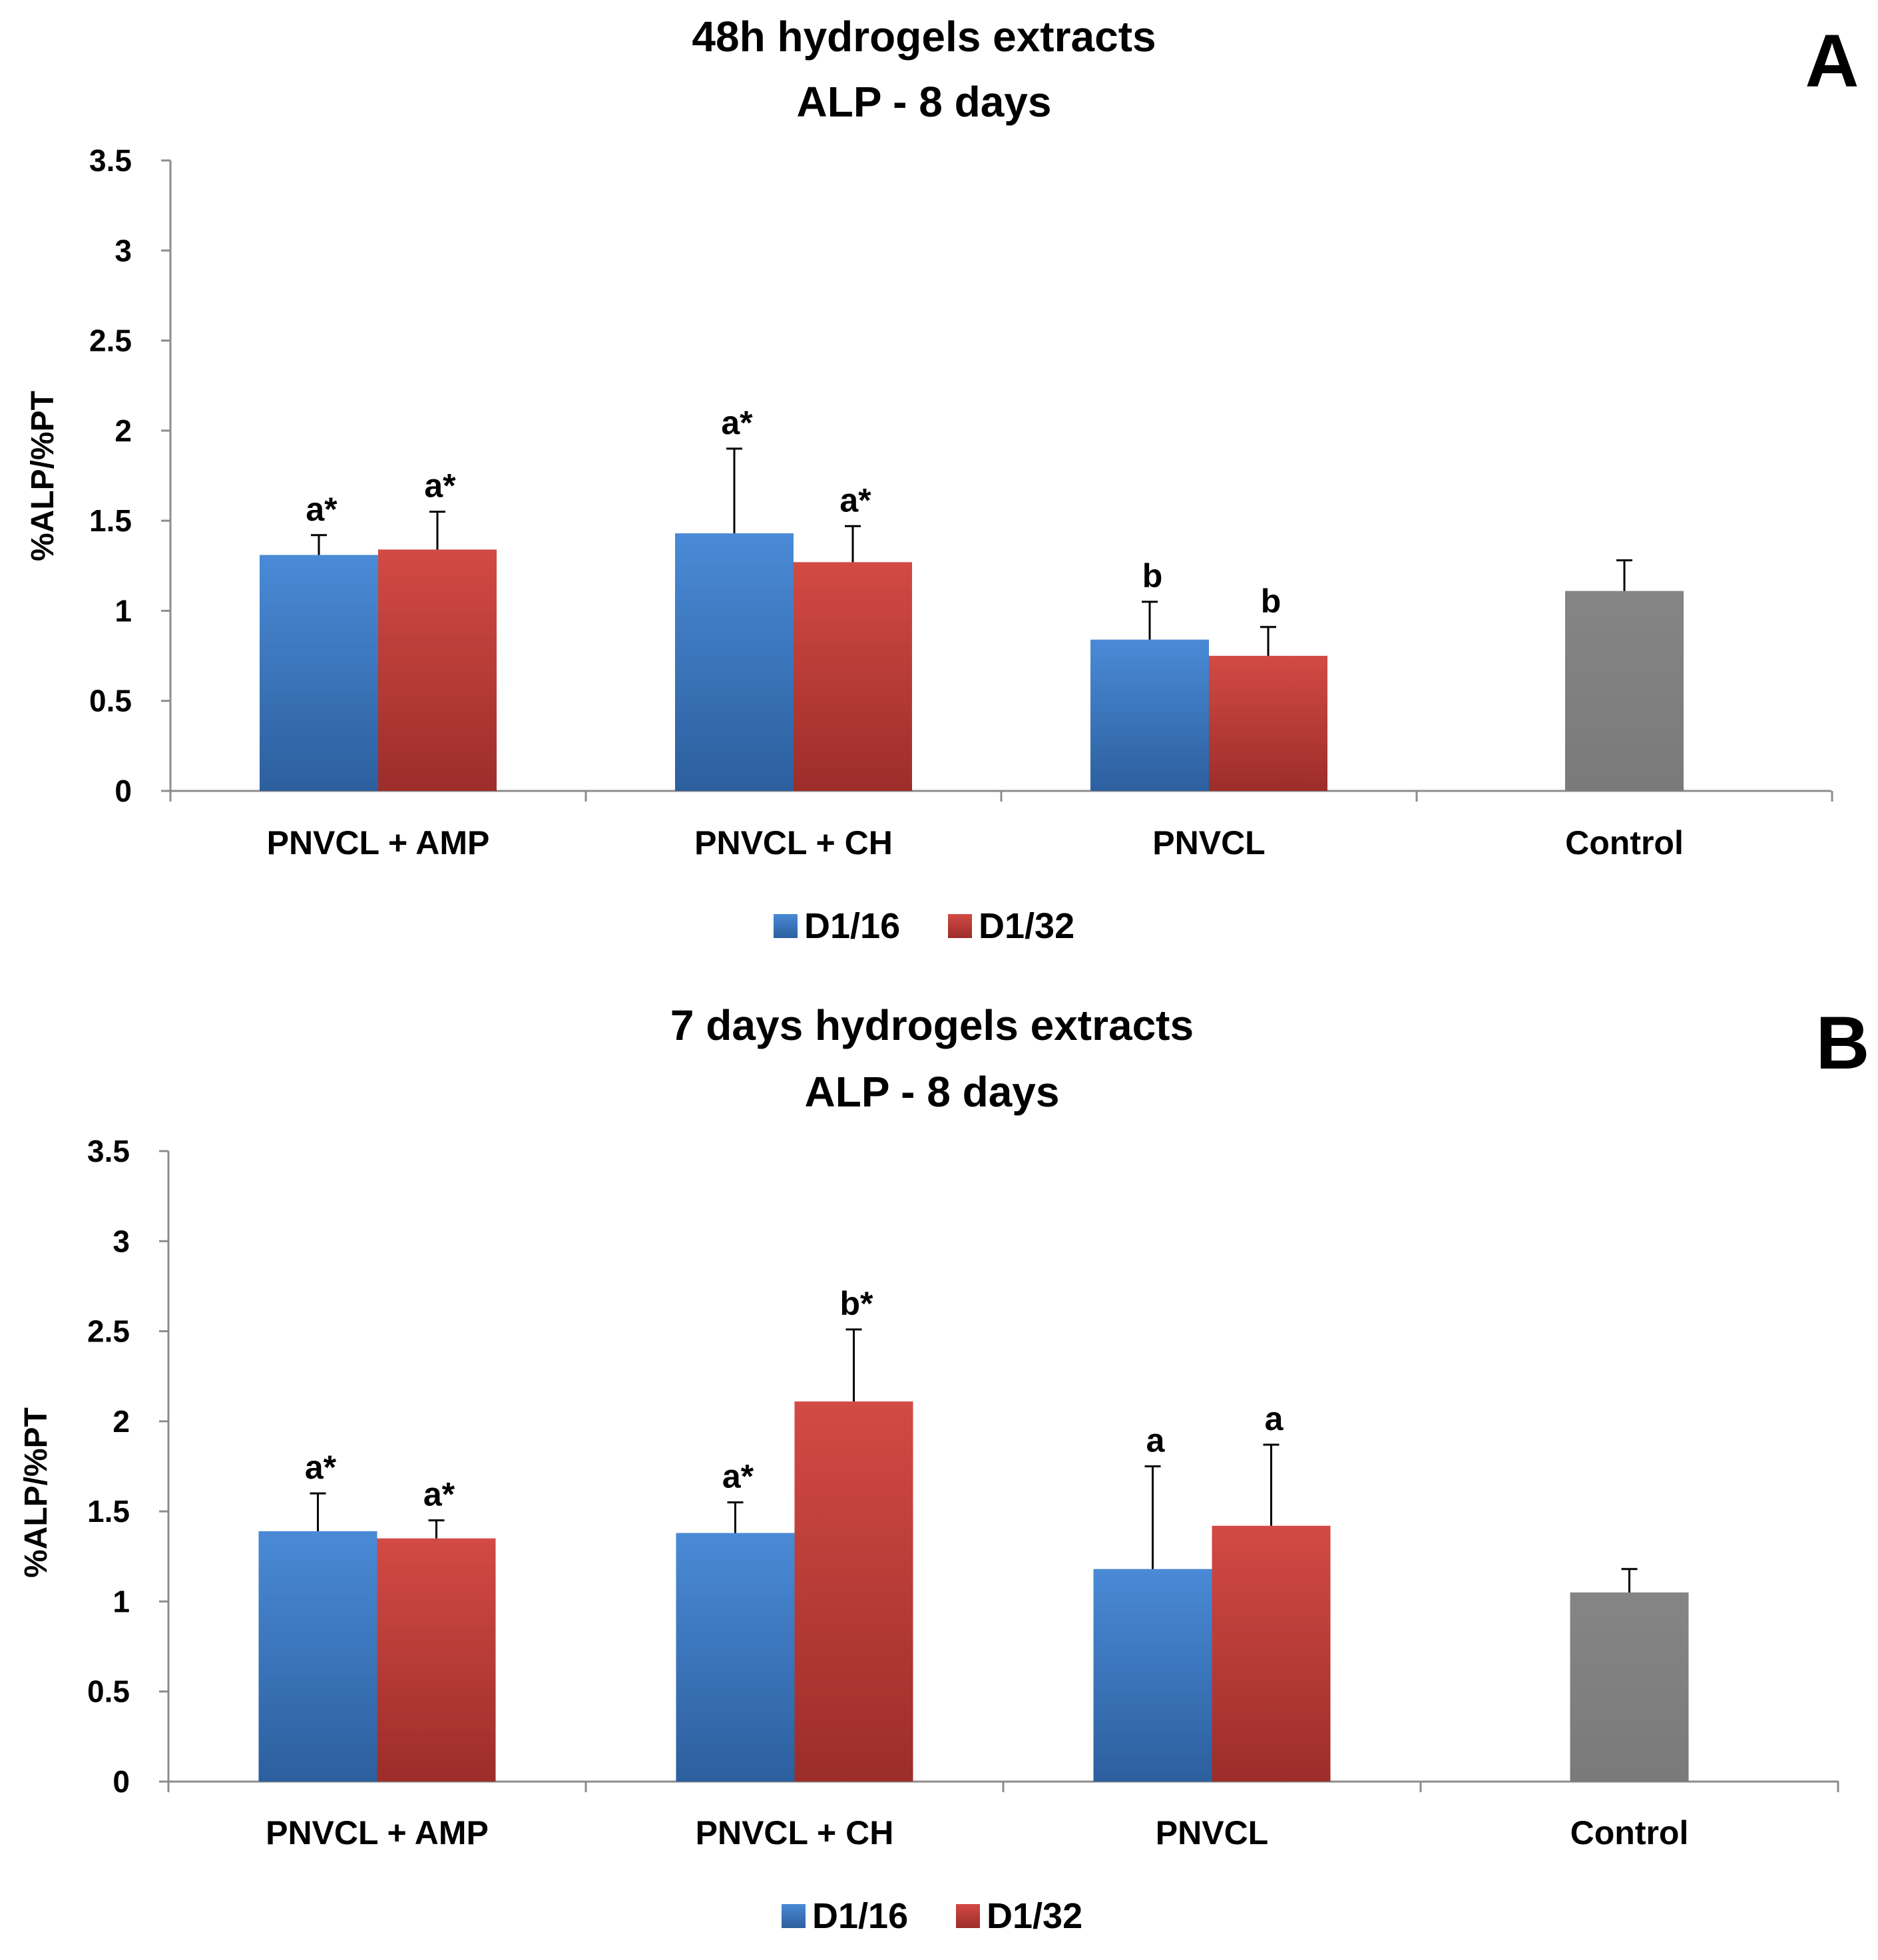 The image size is (1878, 1960). Describe the element at coordinates (1843, 1043) in the screenshot. I see `panel-label-b: B` at that location.